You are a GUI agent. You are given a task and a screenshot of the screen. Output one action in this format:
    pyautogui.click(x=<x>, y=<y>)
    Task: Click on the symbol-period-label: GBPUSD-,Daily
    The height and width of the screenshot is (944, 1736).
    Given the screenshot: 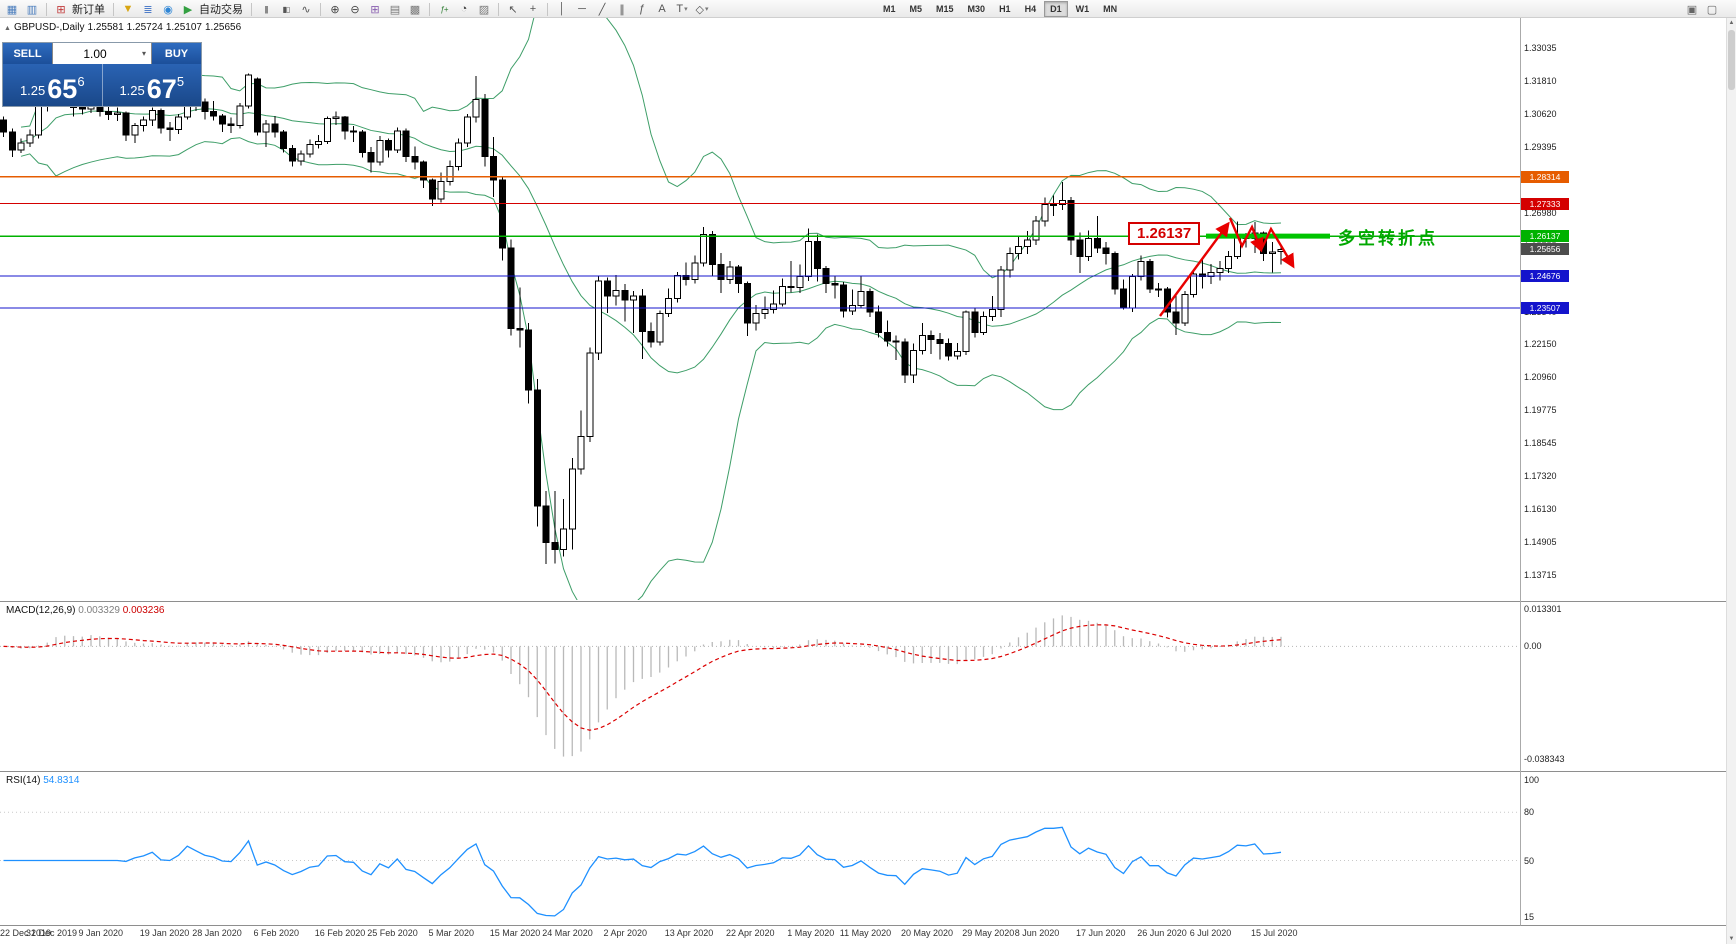 What is the action you would take?
    pyautogui.click(x=49, y=27)
    